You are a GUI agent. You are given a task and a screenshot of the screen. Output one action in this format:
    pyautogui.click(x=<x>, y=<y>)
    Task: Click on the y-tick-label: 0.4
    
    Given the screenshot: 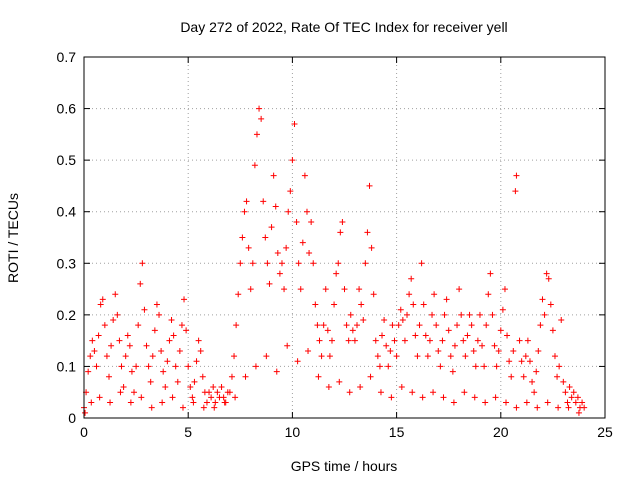 What is the action you would take?
    pyautogui.click(x=67, y=212)
    